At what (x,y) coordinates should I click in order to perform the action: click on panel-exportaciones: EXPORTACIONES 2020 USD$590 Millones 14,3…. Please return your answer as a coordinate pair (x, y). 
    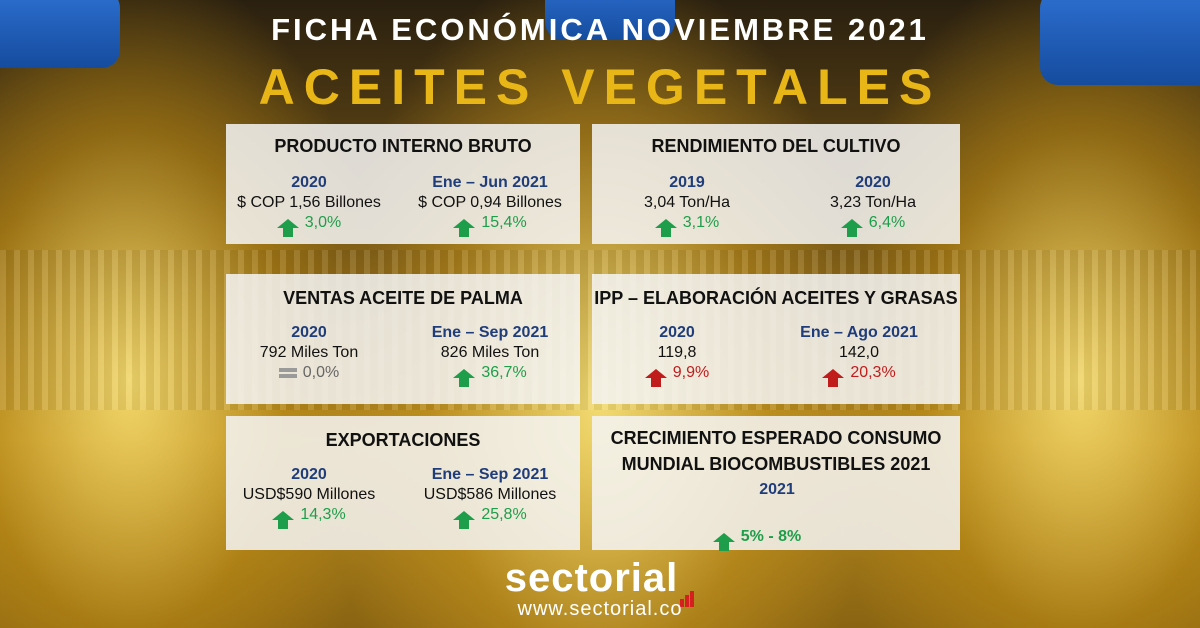
    Looking at the image, I should click on (403, 483).